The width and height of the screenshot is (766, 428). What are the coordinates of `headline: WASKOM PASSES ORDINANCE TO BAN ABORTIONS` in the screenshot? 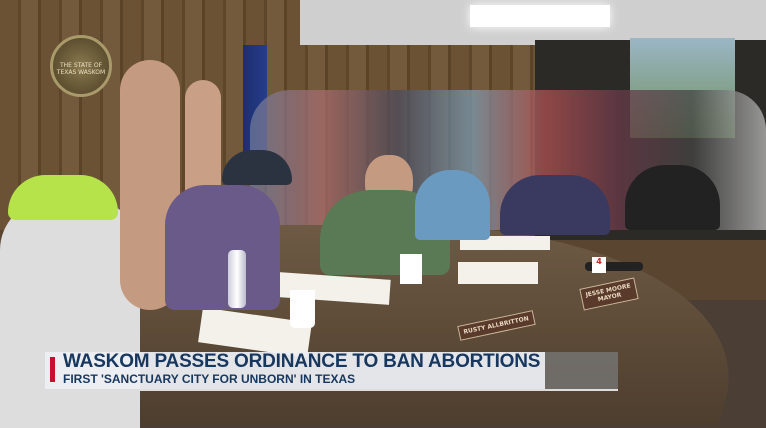 It's located at (302, 361).